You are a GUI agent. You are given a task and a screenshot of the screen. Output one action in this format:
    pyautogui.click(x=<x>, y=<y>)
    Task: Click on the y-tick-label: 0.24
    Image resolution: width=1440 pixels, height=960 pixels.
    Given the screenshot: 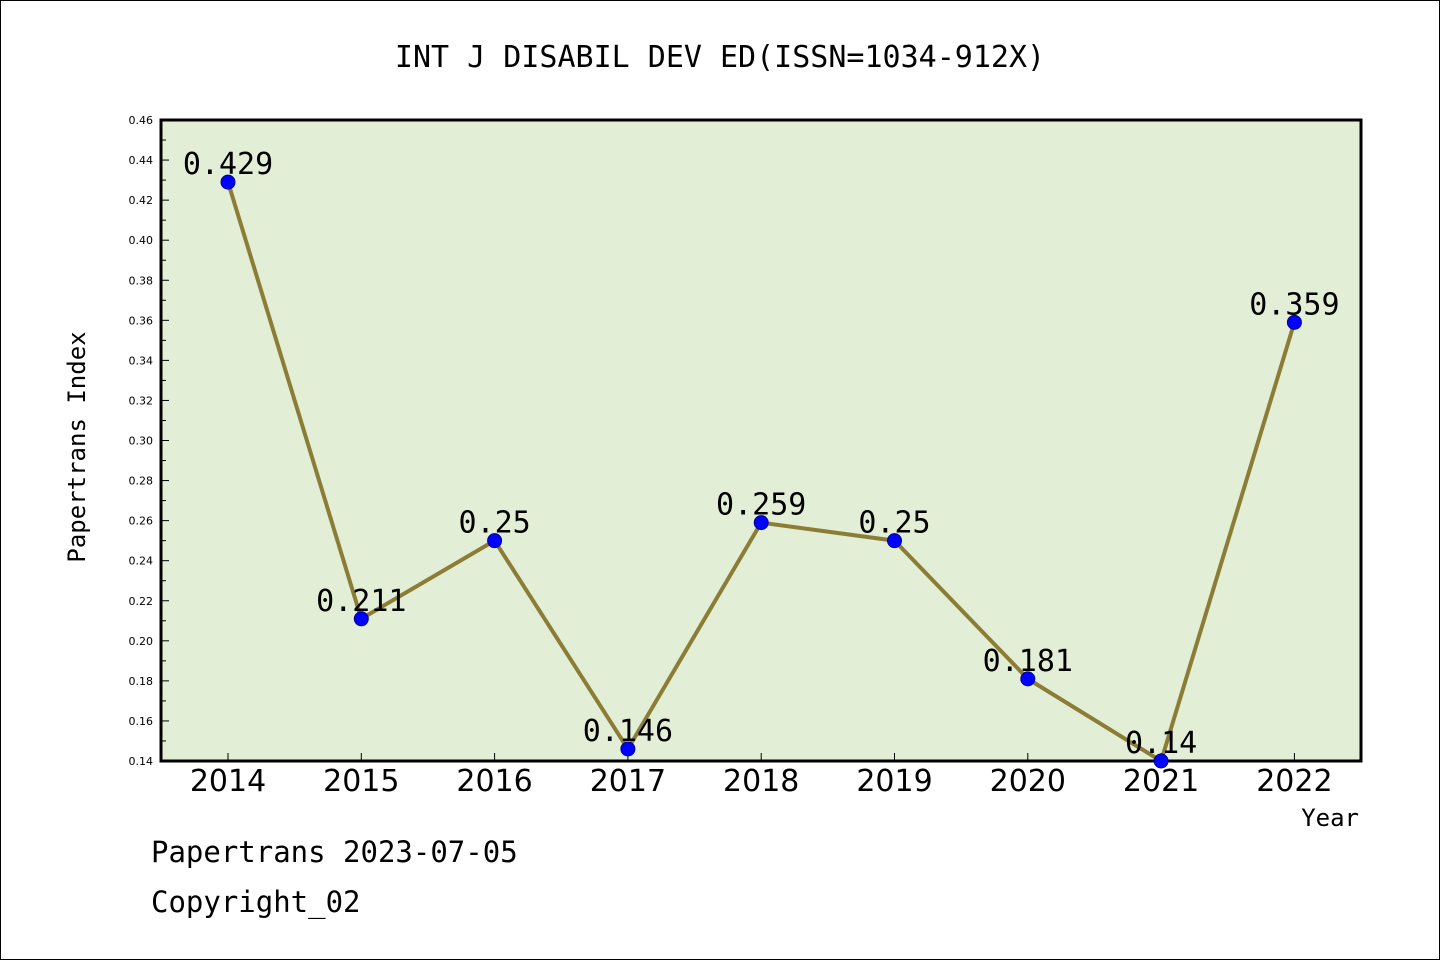 What is the action you would take?
    pyautogui.click(x=141, y=561)
    